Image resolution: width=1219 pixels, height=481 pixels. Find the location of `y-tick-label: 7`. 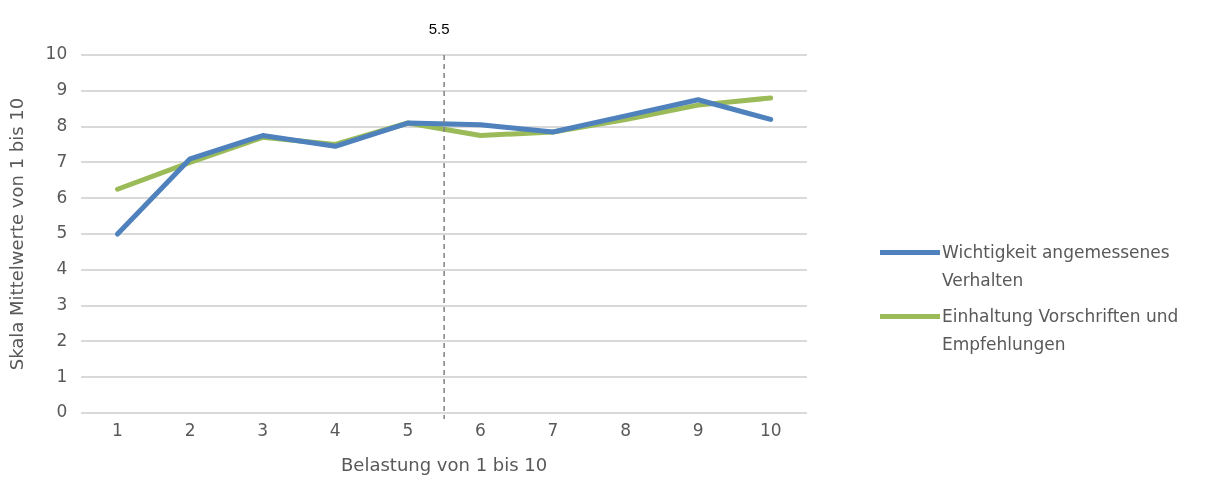

y-tick-label: 7 is located at coordinates (62, 160).